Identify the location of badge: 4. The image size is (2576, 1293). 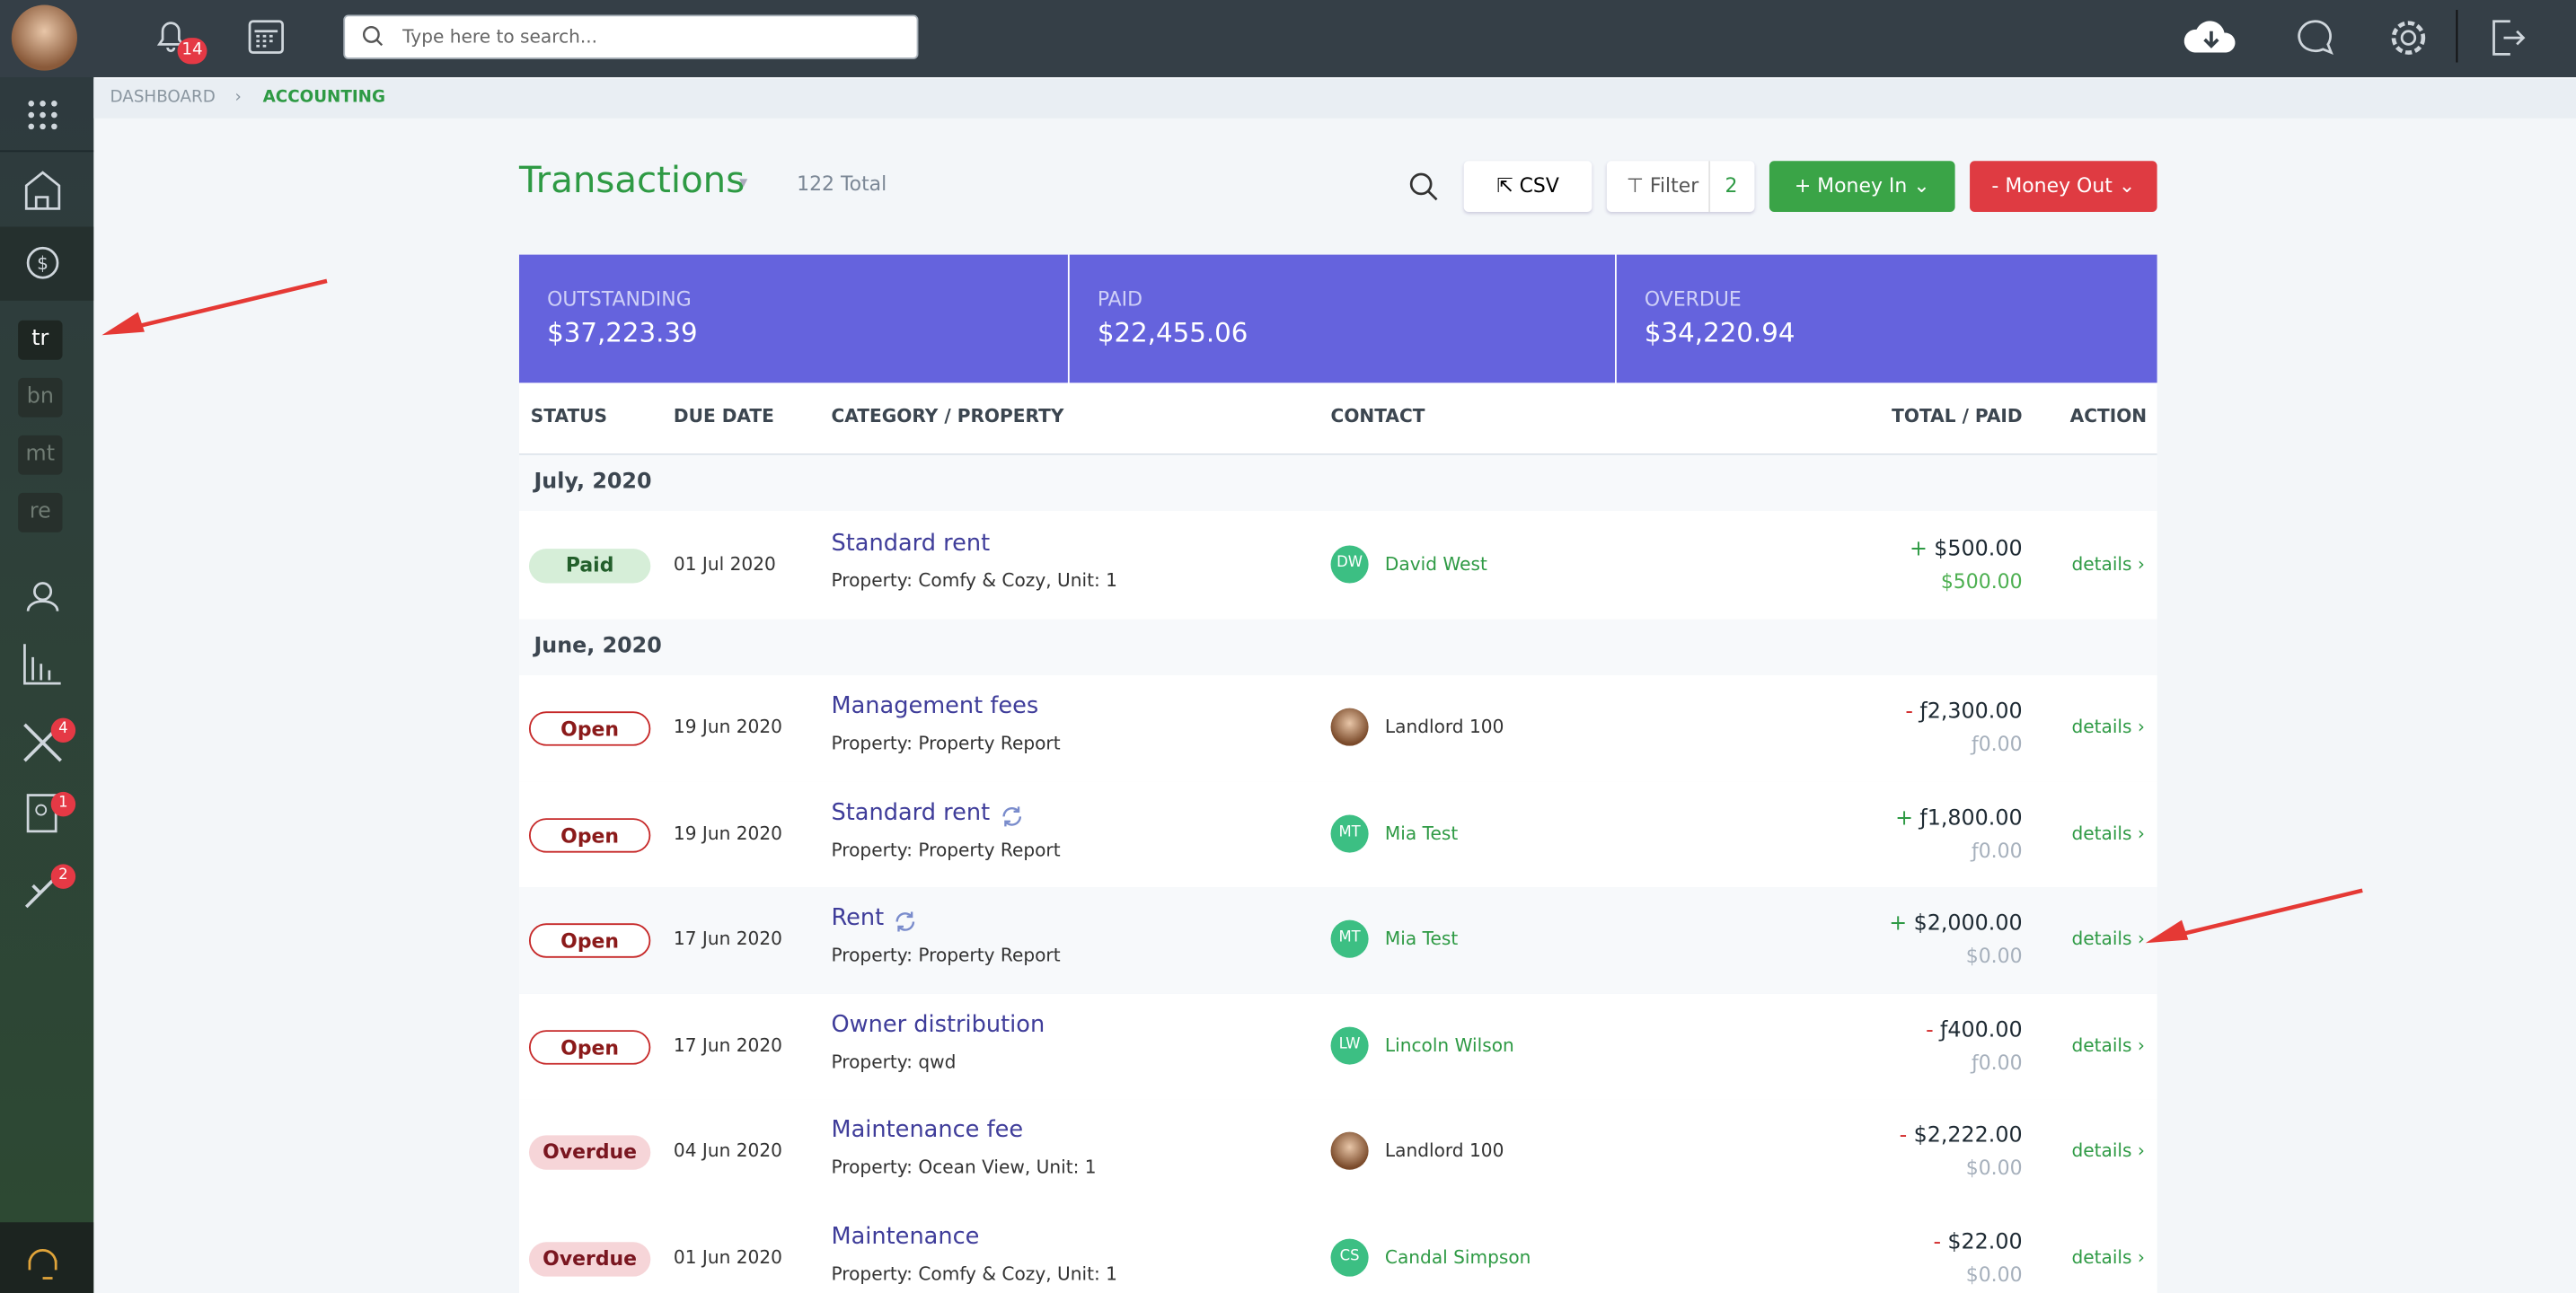
(63, 730).